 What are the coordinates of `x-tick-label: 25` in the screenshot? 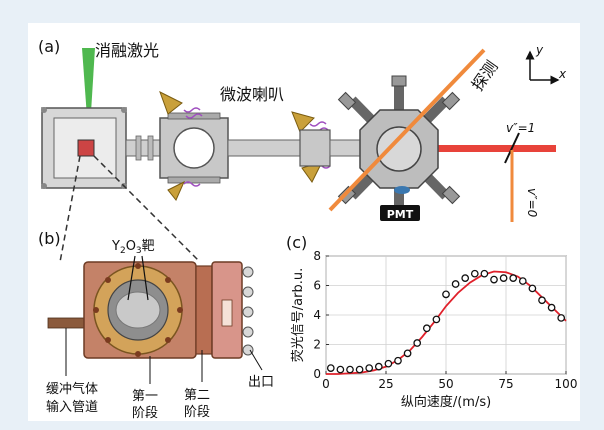 It's located at (385, 384).